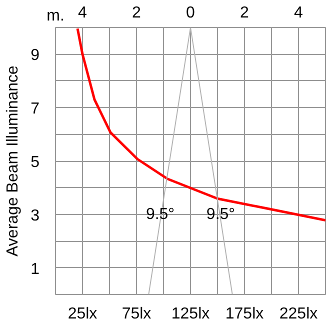 This screenshot has height=325, width=327. I want to click on x-tick-label: 175lx, so click(244, 314).